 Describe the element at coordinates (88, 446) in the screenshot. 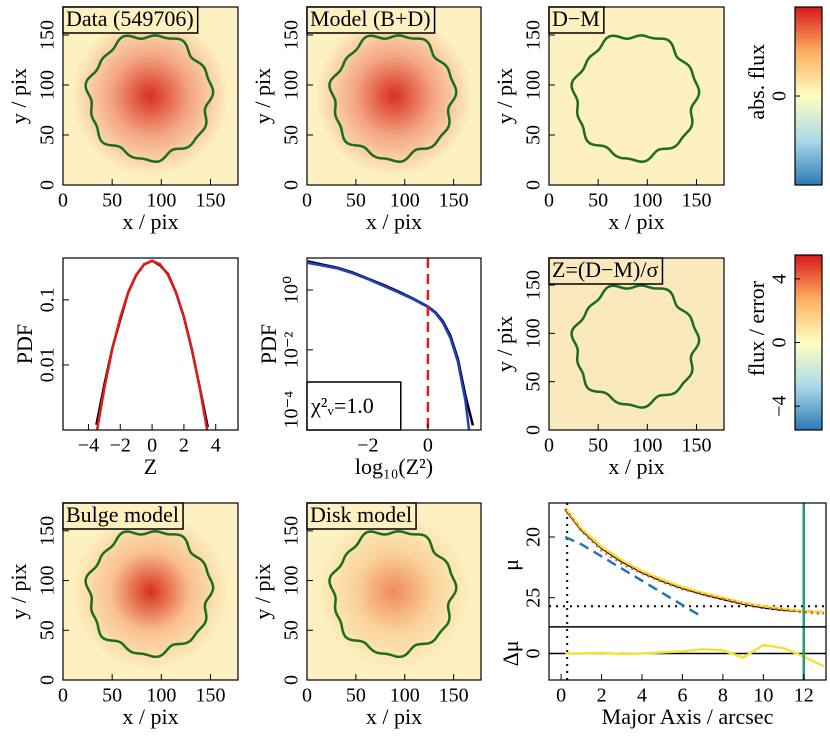

I see `x-tick-label: −4` at that location.